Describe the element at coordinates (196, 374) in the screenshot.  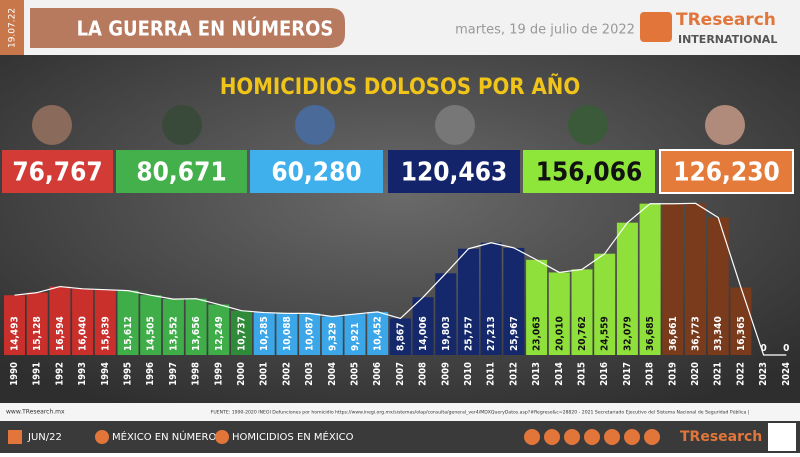
I see `x-tick-label: 1998` at that location.